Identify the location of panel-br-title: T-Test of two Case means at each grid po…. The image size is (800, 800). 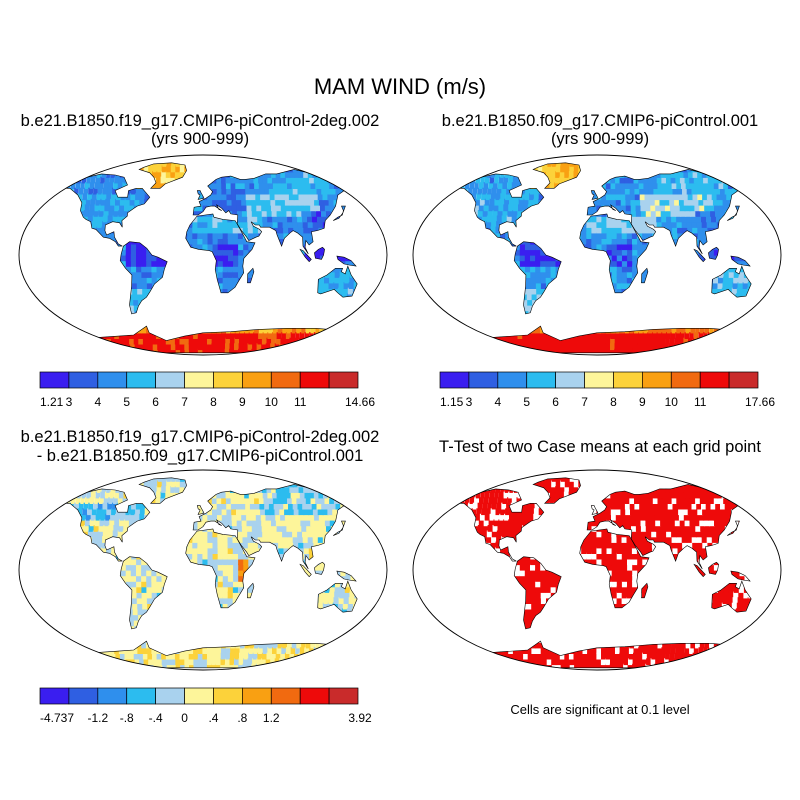
(600, 447).